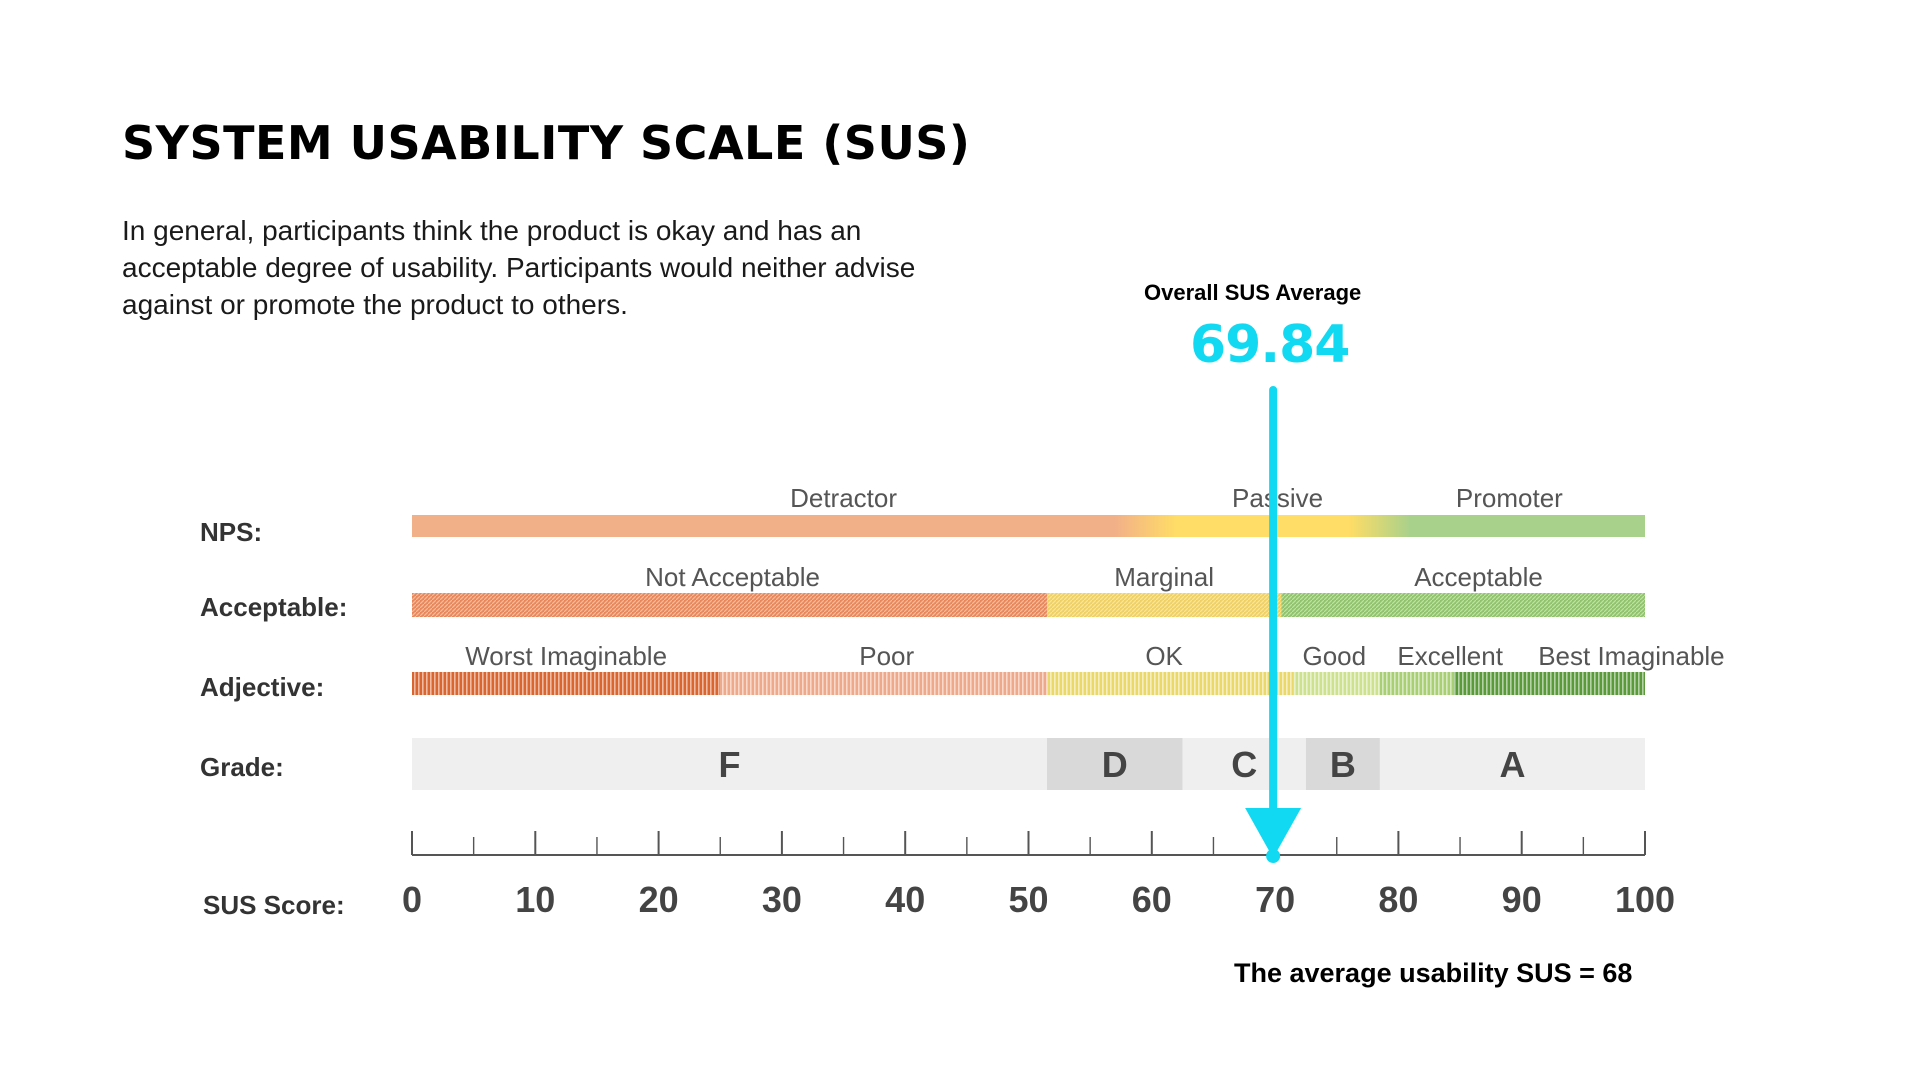  I want to click on grade-letter: D, so click(1115, 764).